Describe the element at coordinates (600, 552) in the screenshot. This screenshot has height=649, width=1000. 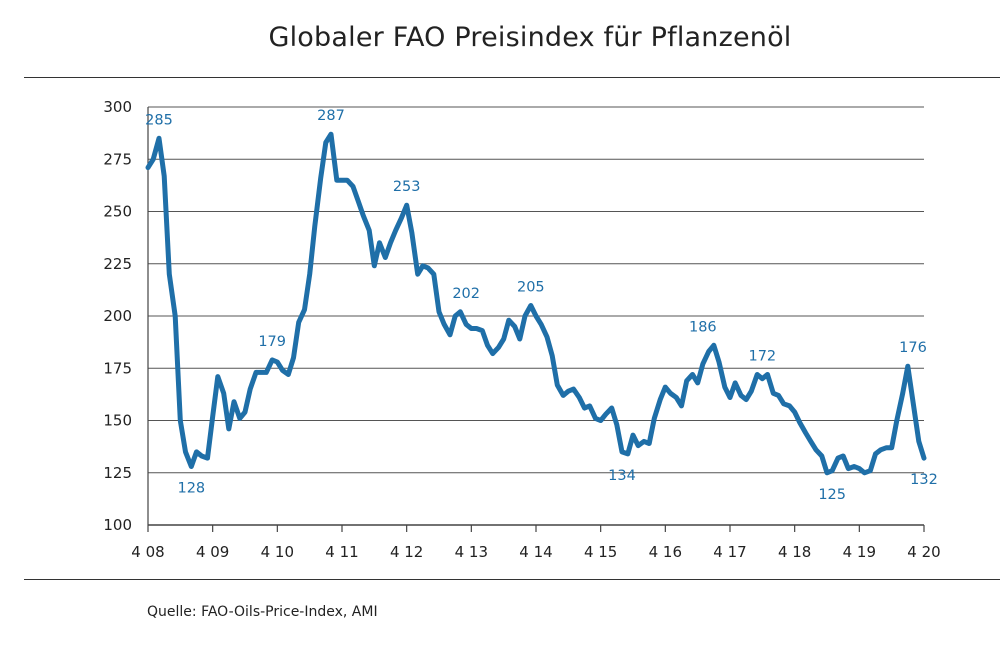
I see `x-tick-label: 4 15` at that location.